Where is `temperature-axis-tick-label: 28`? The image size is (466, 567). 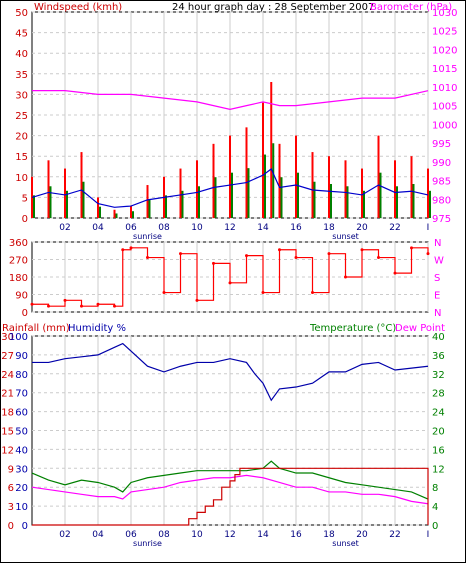
temperature-axis-tick-label: 28 is located at coordinates (438, 394).